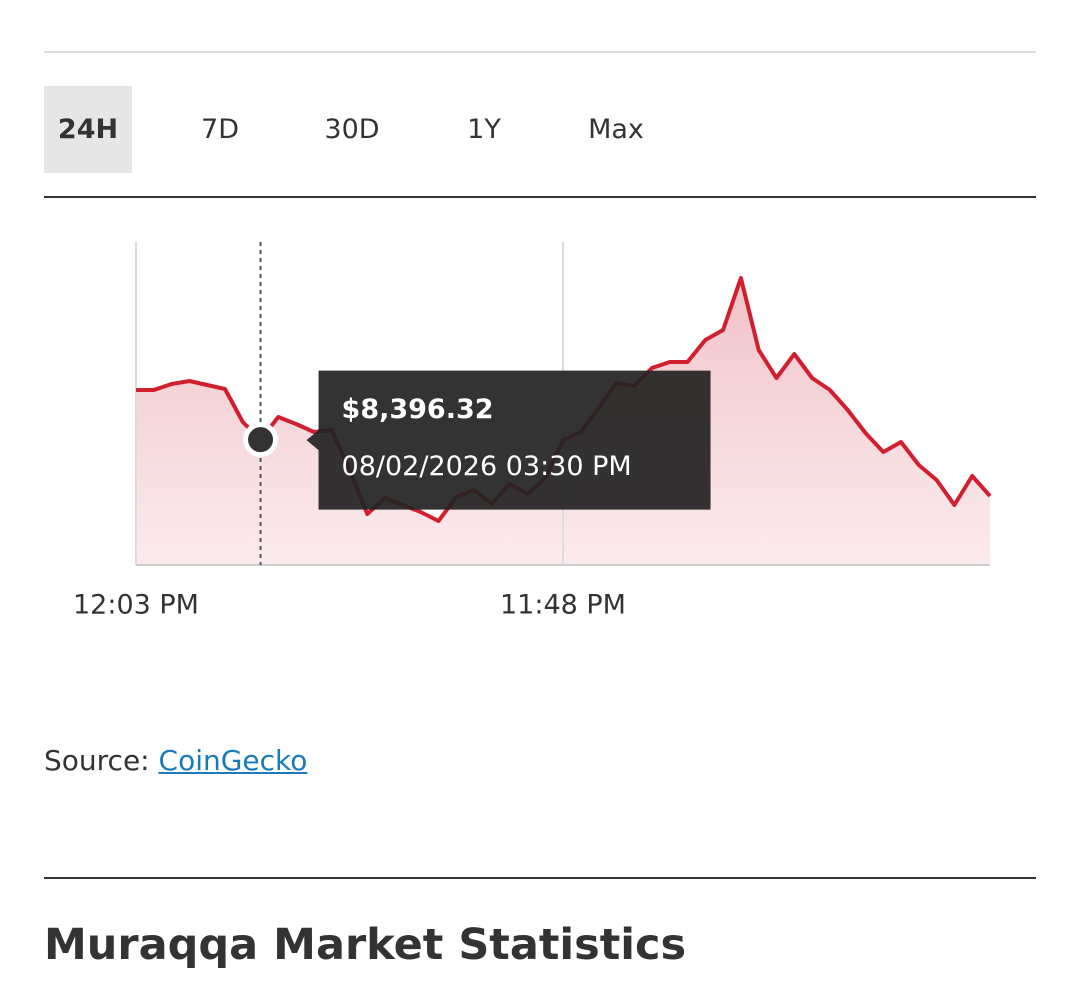 The width and height of the screenshot is (1080, 1005). What do you see at coordinates (352, 129) in the screenshot?
I see `tab: 30D` at bounding box center [352, 129].